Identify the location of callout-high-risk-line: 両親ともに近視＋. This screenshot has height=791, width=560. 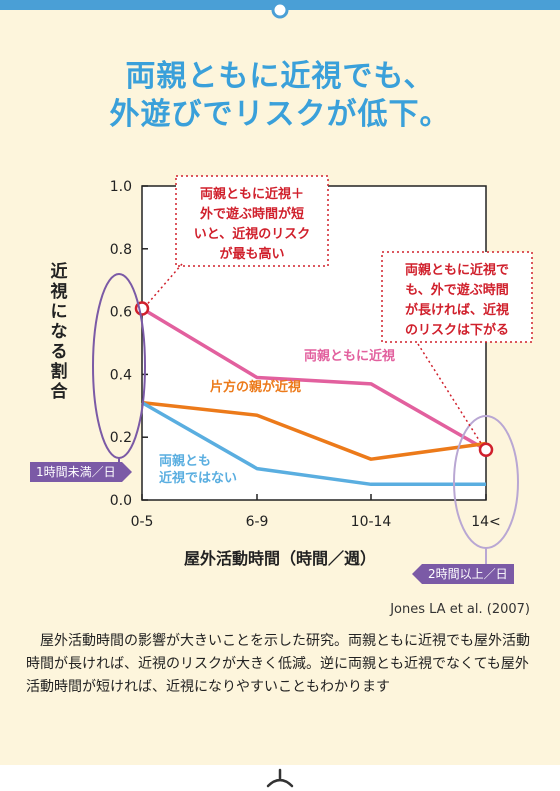
(252, 194).